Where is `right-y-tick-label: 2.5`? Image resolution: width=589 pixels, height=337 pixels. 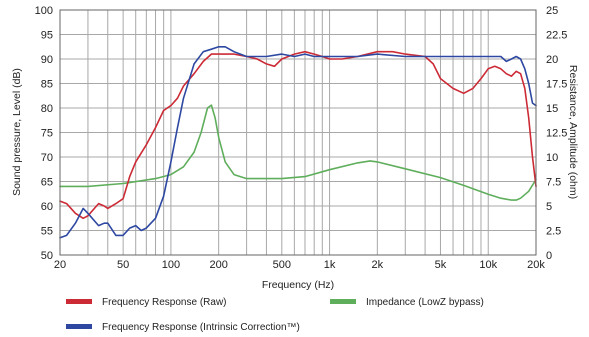 right-y-tick-label: 2.5 is located at coordinates (553, 232).